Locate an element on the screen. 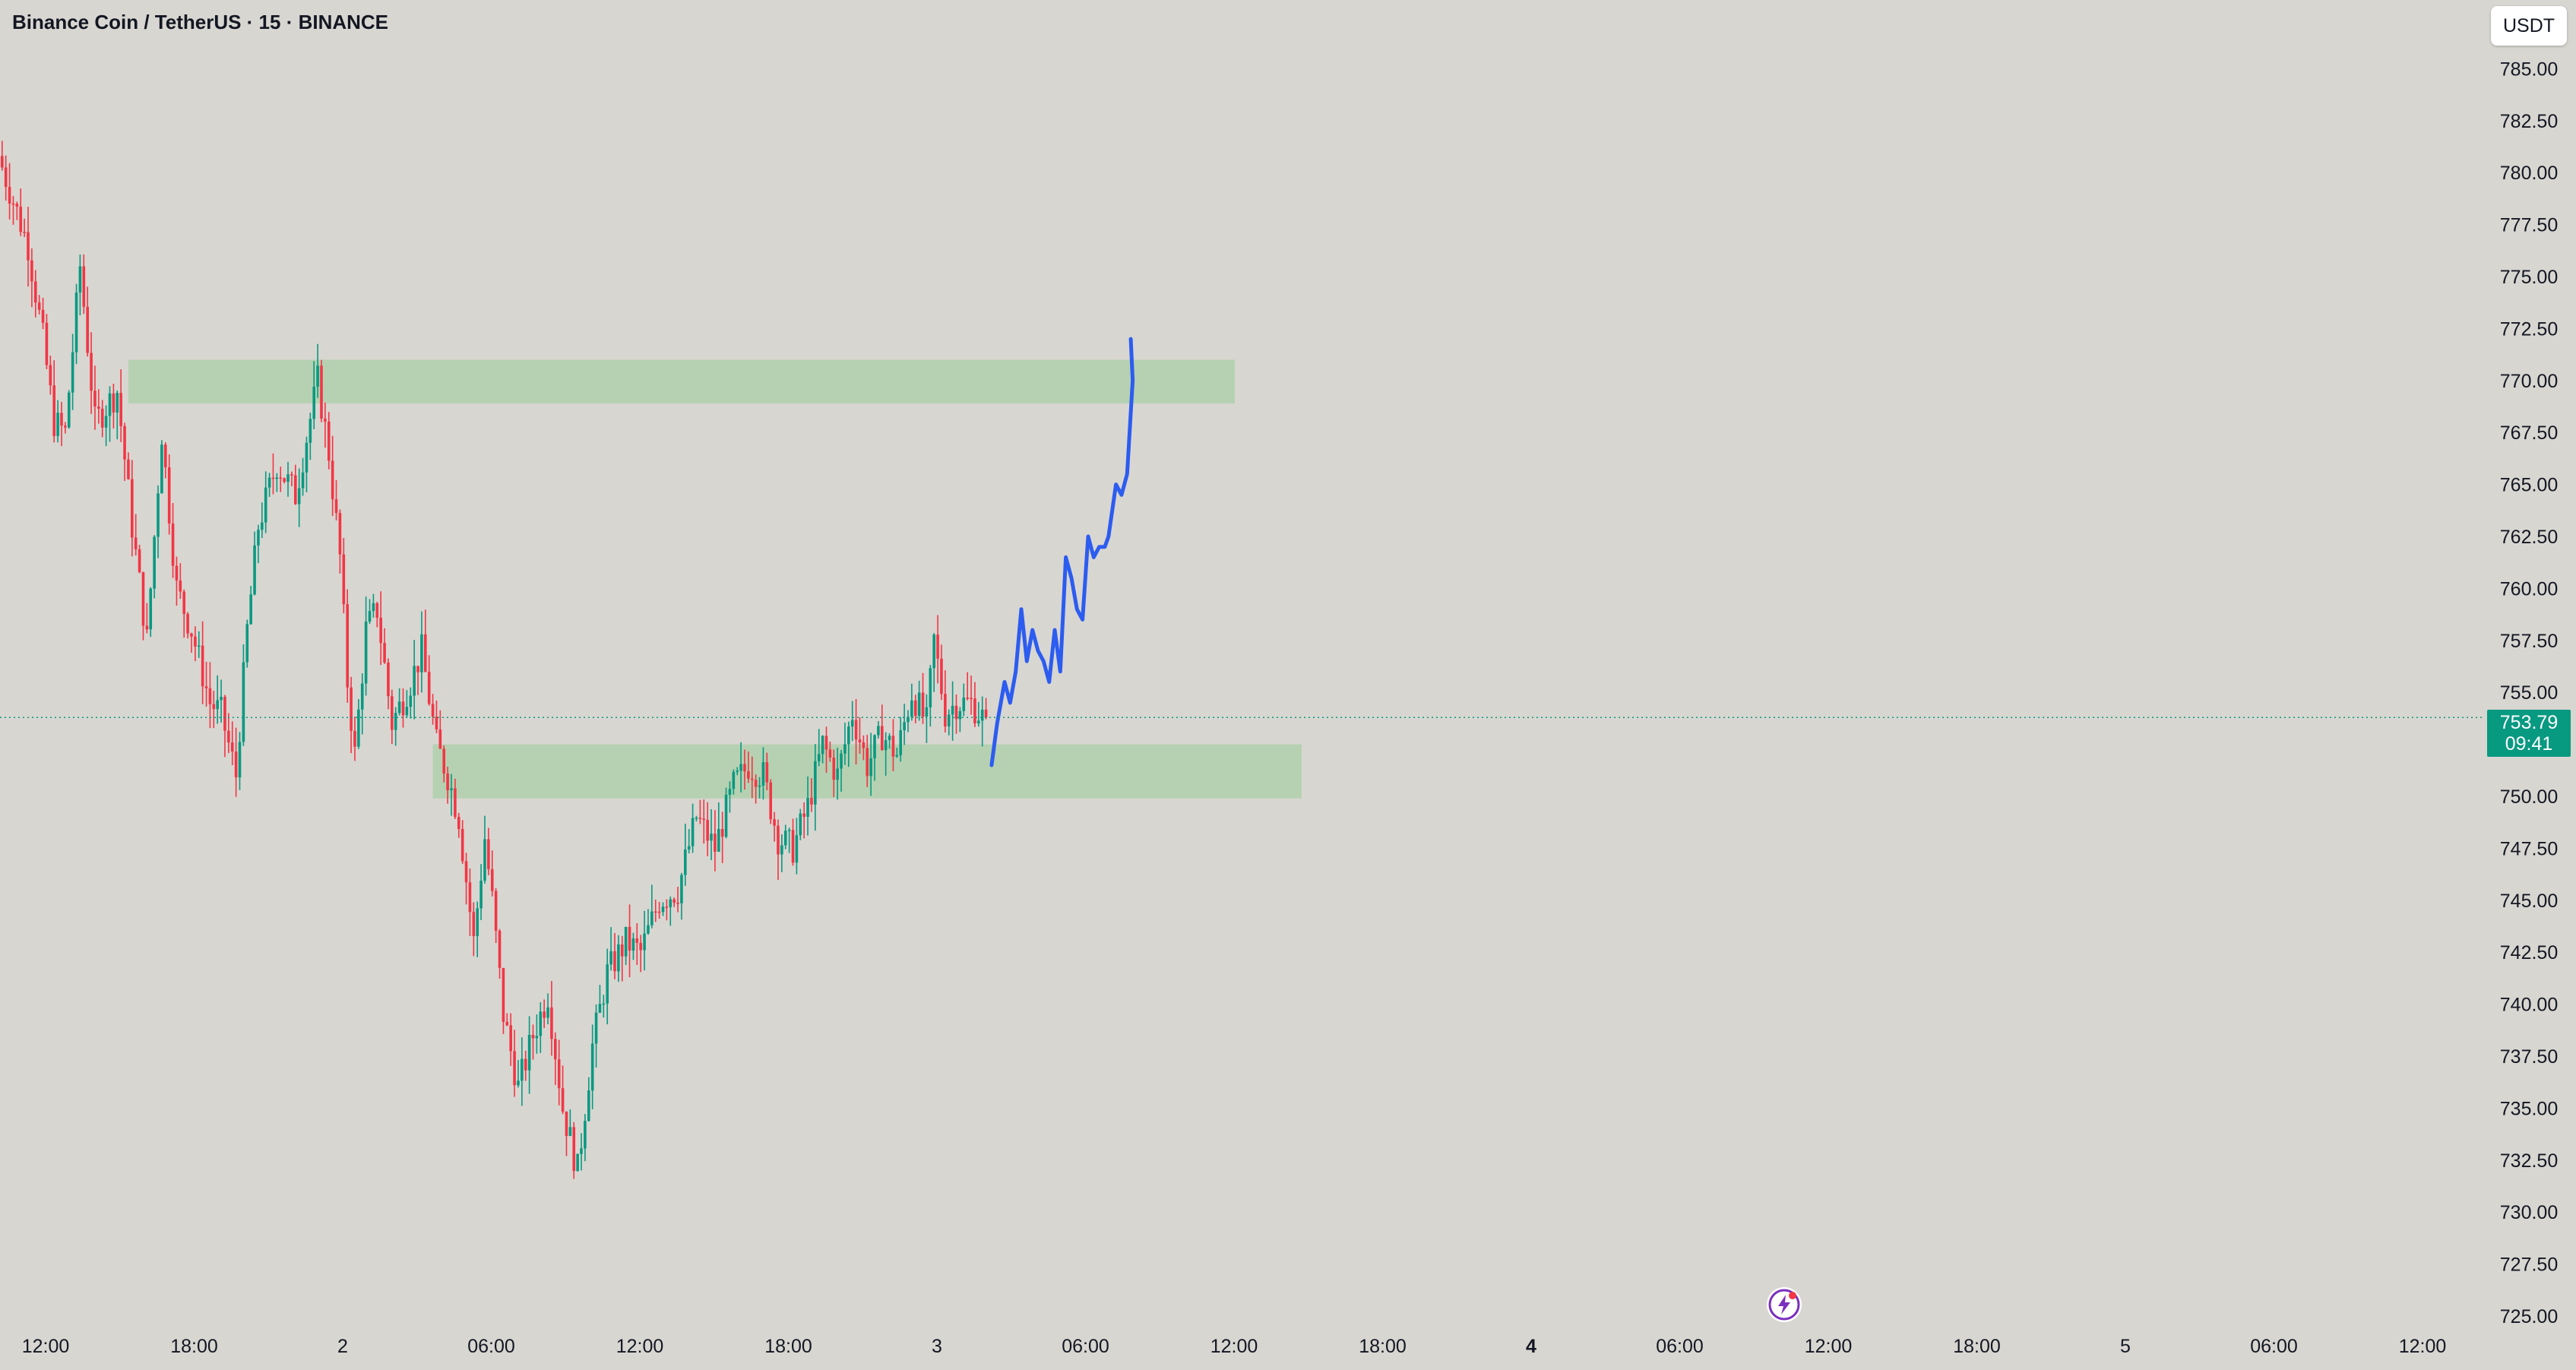 Image resolution: width=2576 pixels, height=1370 pixels. y-tick-label: 775.00 is located at coordinates (2529, 277).